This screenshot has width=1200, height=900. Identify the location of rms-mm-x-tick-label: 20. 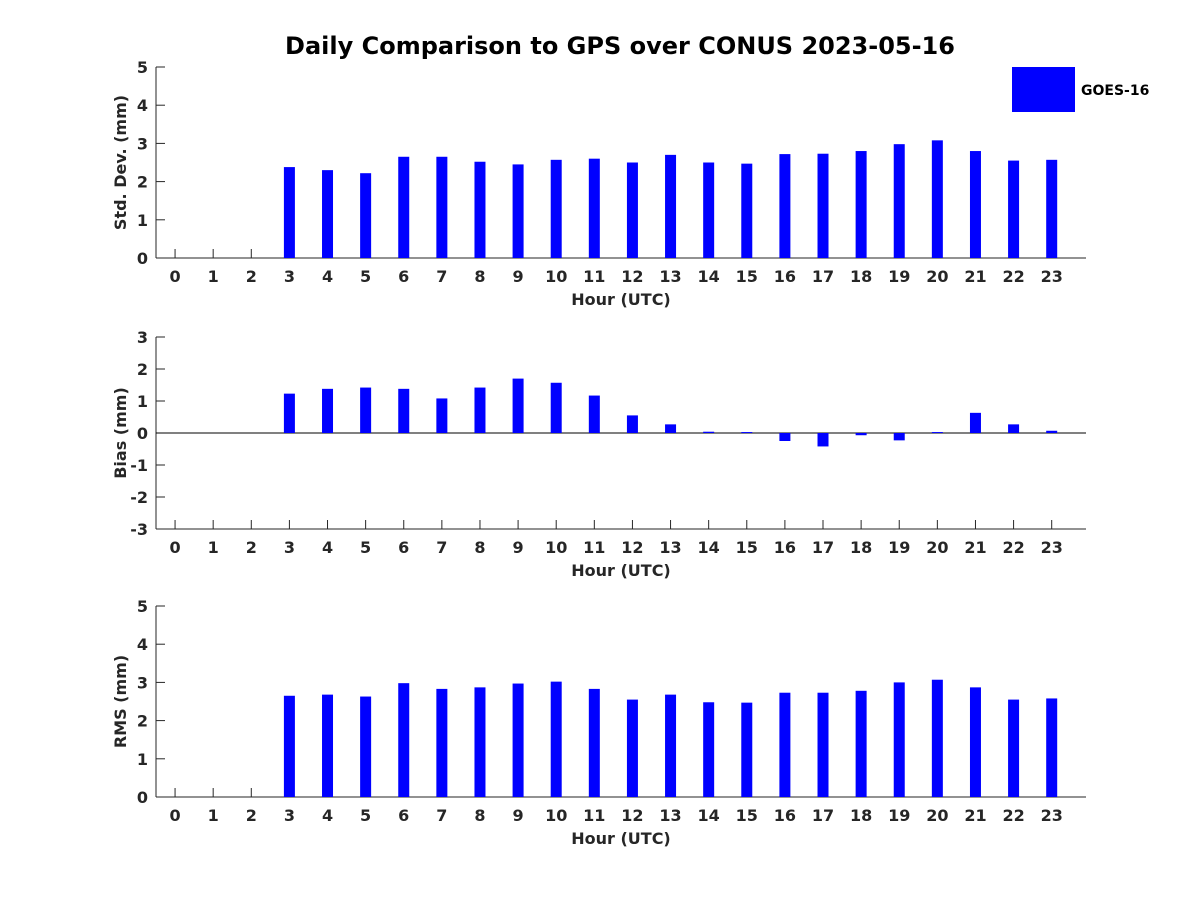
(937, 815).